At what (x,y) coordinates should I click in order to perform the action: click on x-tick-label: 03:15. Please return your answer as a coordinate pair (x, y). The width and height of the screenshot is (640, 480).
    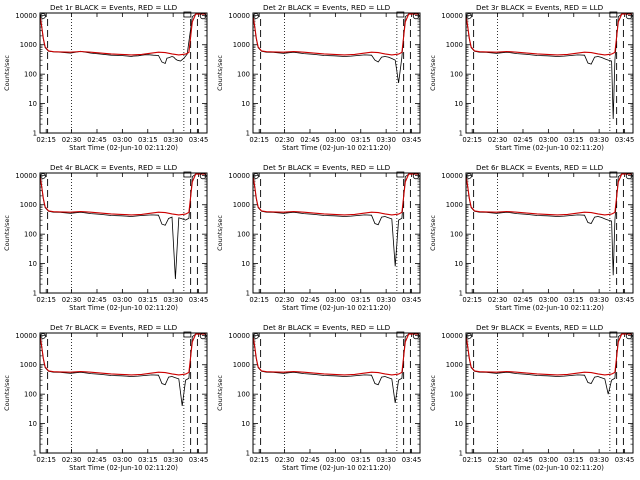
    Looking at the image, I should click on (361, 460).